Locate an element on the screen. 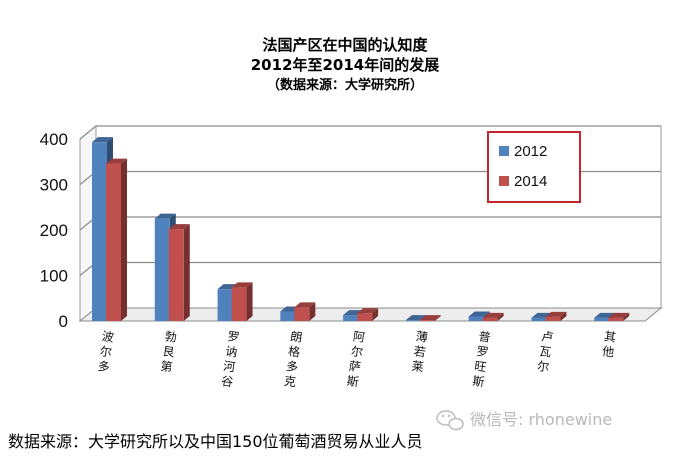  x-axis-labels: 波尔多 勃艮第 罗讷河谷 朗格多克 阿尔萨斯 薄若莱 普罗旺斯 卢瓦尔 其他 is located at coordinates (357, 358).